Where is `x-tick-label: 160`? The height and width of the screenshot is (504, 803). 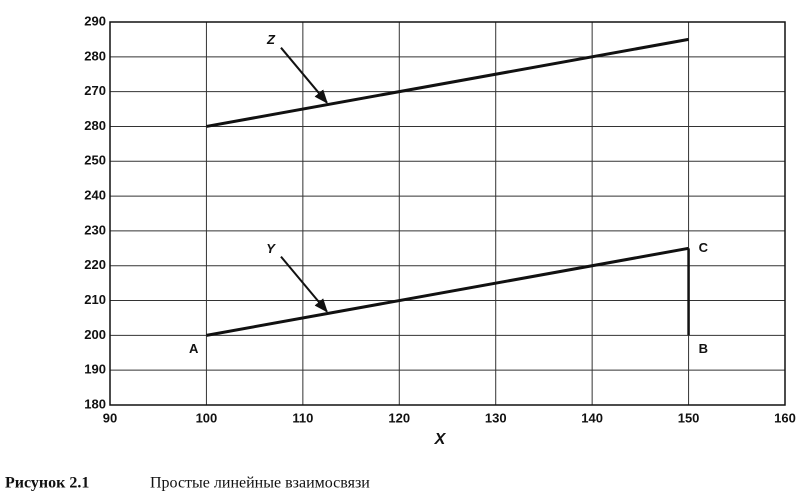
x-tick-label: 160 is located at coordinates (785, 417).